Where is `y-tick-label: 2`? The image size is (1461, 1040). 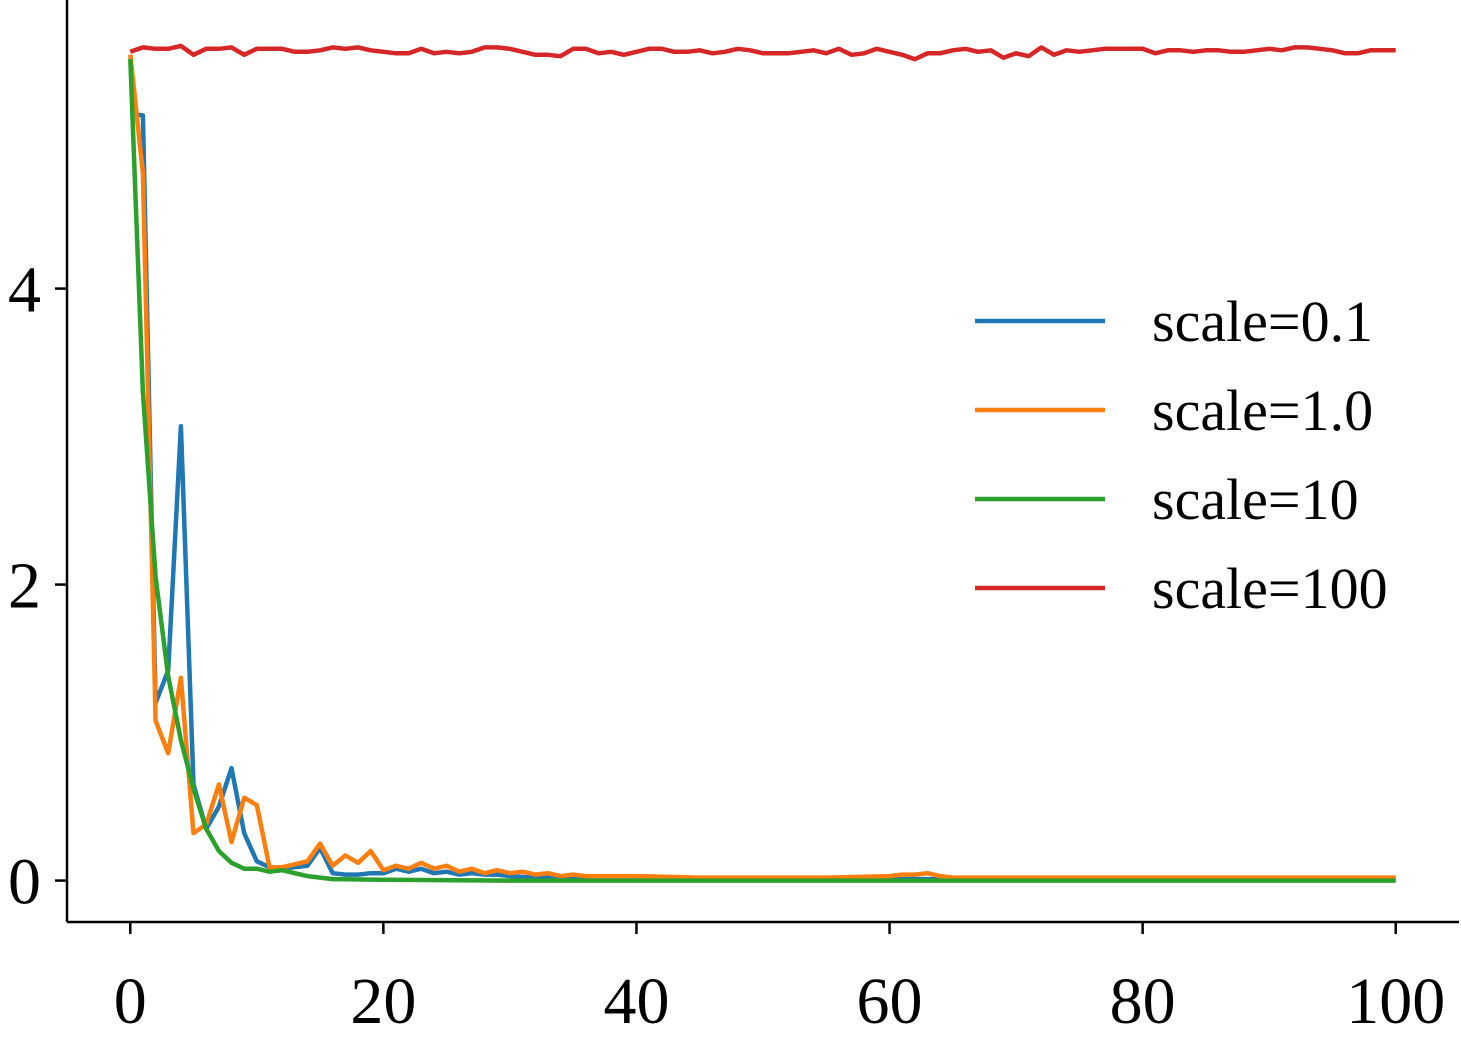 y-tick-label: 2 is located at coordinates (24, 586).